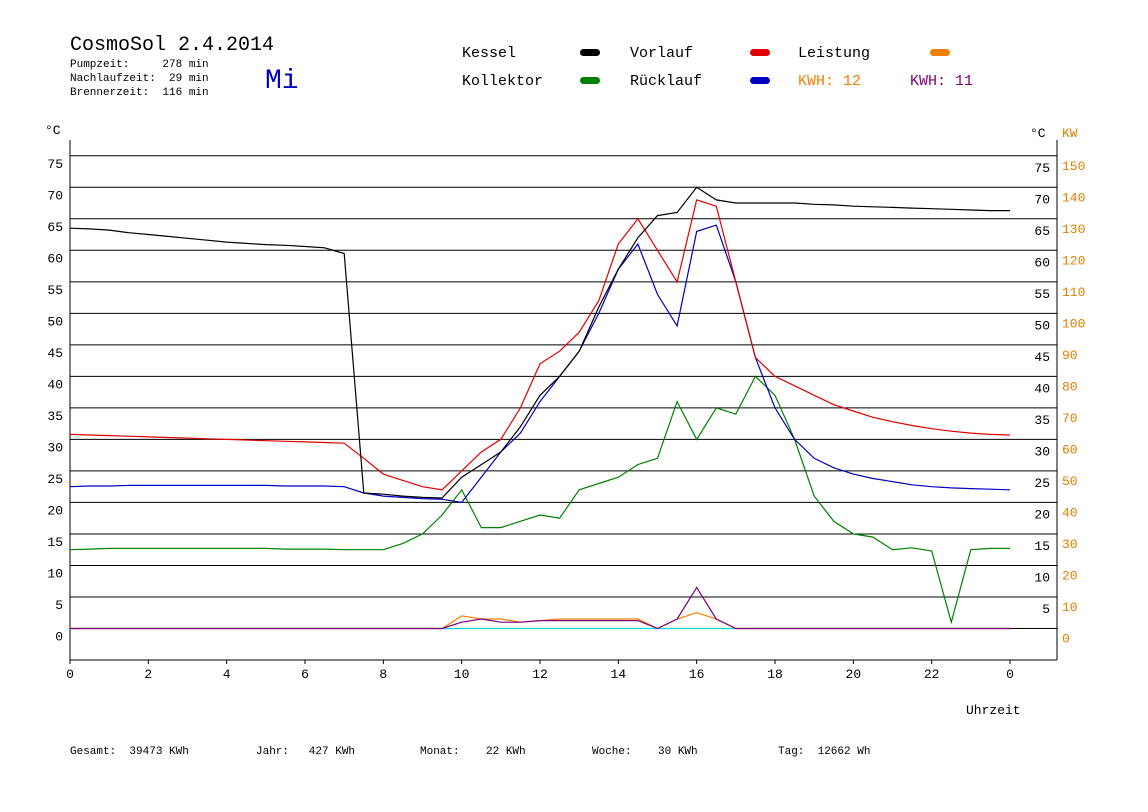 The width and height of the screenshot is (1148, 812). I want to click on y2-tick-label: 50, so click(1070, 481).